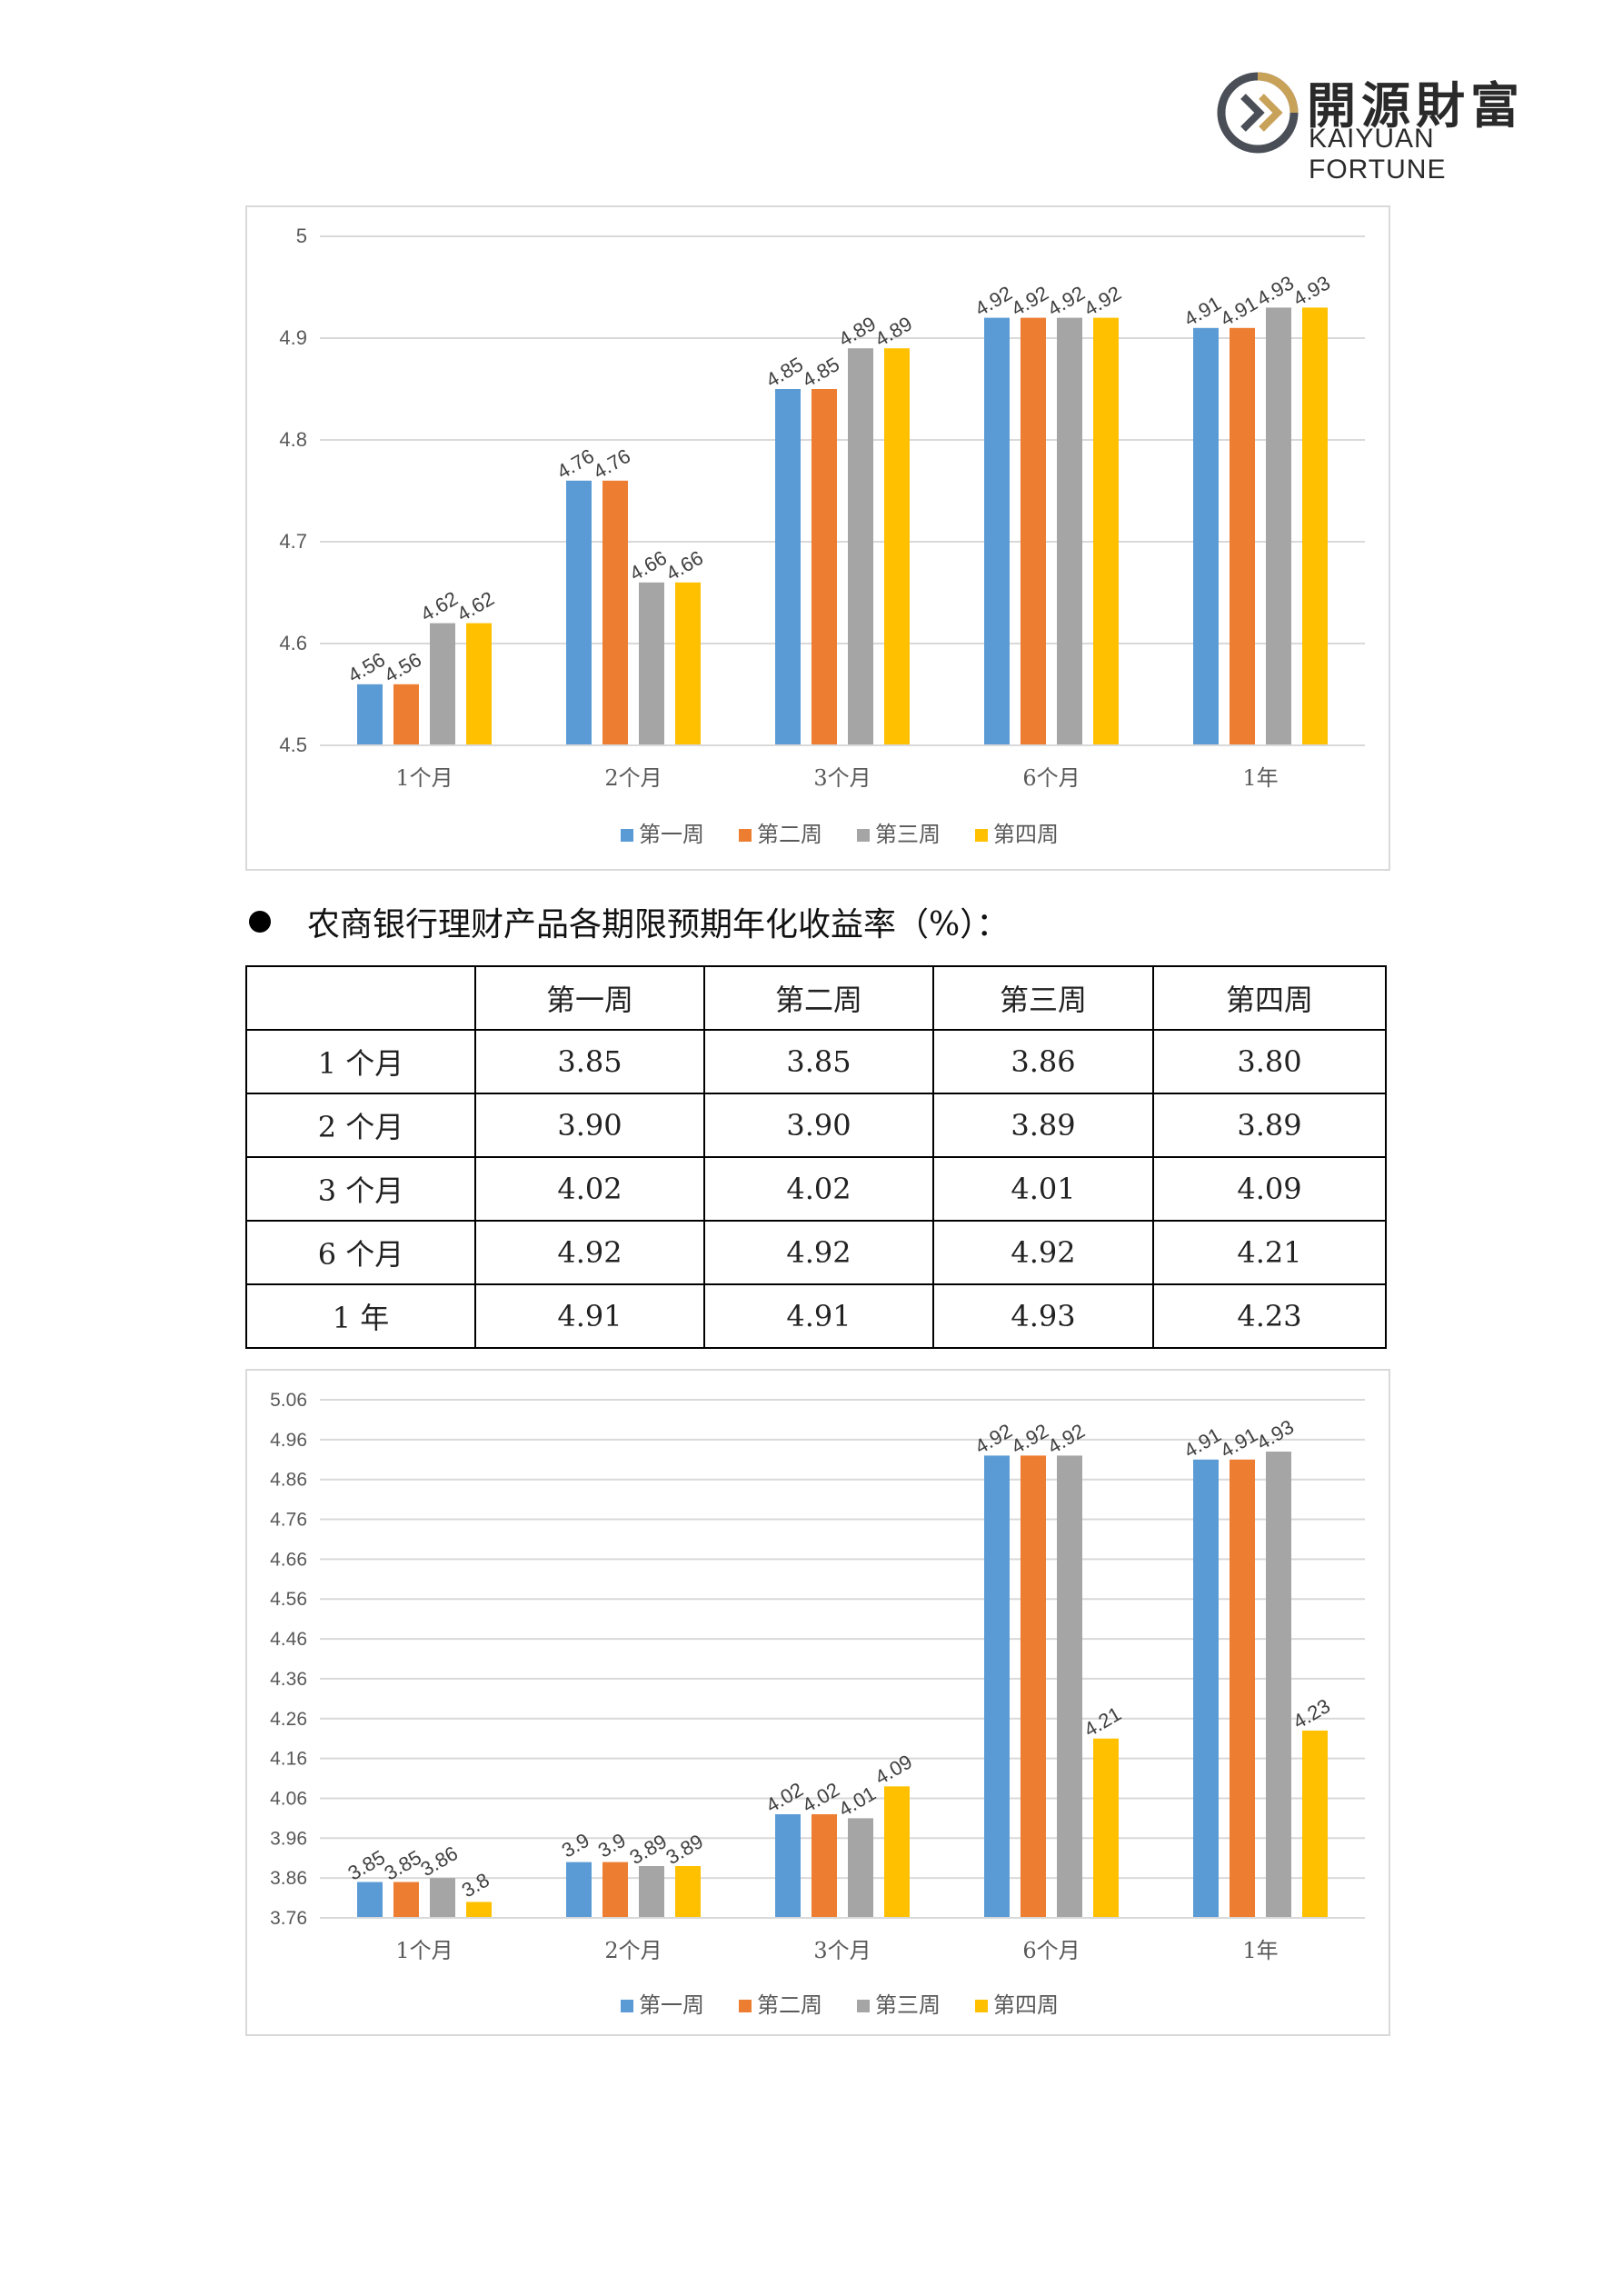 This screenshot has width=1623, height=2296. What do you see at coordinates (1260, 1950) in the screenshot?
I see `x-tick-label: 1年` at bounding box center [1260, 1950].